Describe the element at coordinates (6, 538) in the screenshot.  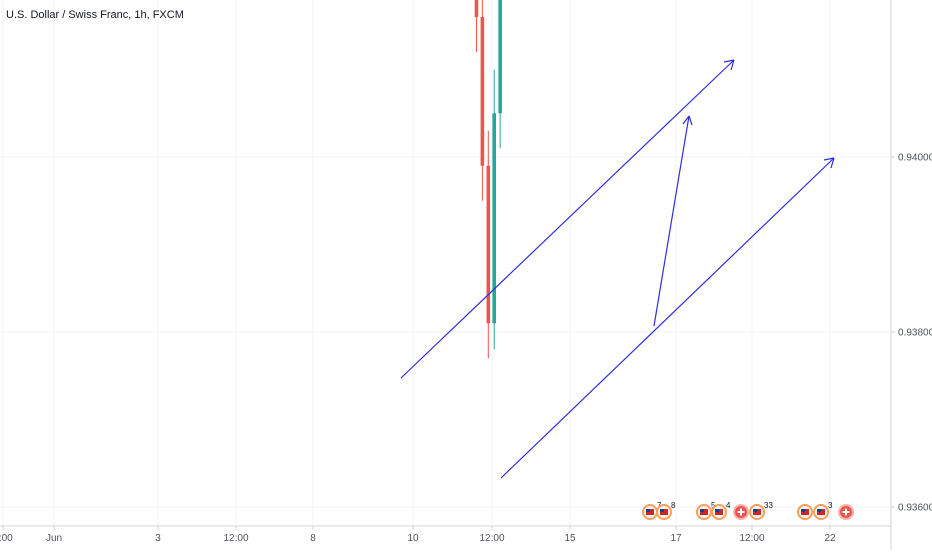
I see `time-tick-label: 0:00` at that location.